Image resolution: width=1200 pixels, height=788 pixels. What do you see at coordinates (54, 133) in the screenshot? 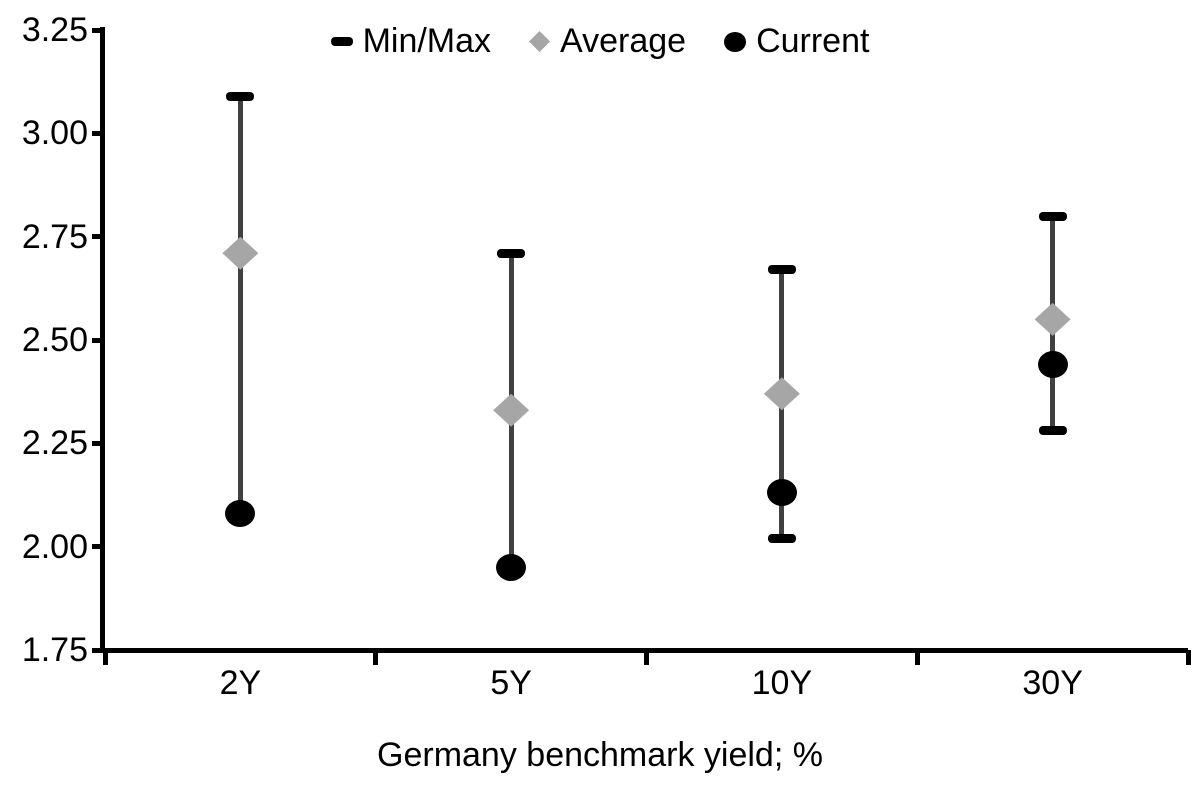
I see `y-tick-label: 3.00` at bounding box center [54, 133].